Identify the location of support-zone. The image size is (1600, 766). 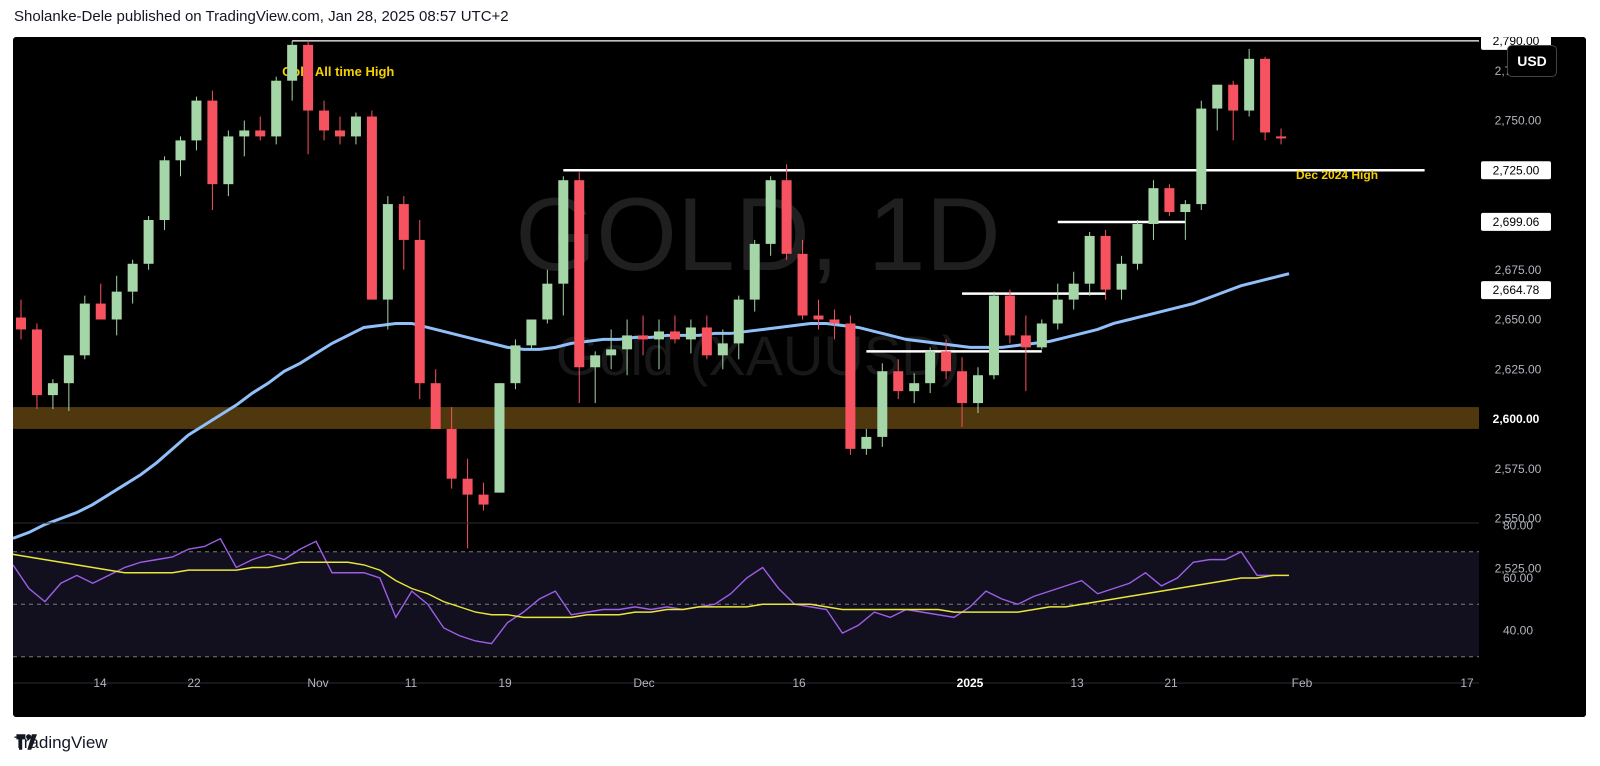
(746, 418).